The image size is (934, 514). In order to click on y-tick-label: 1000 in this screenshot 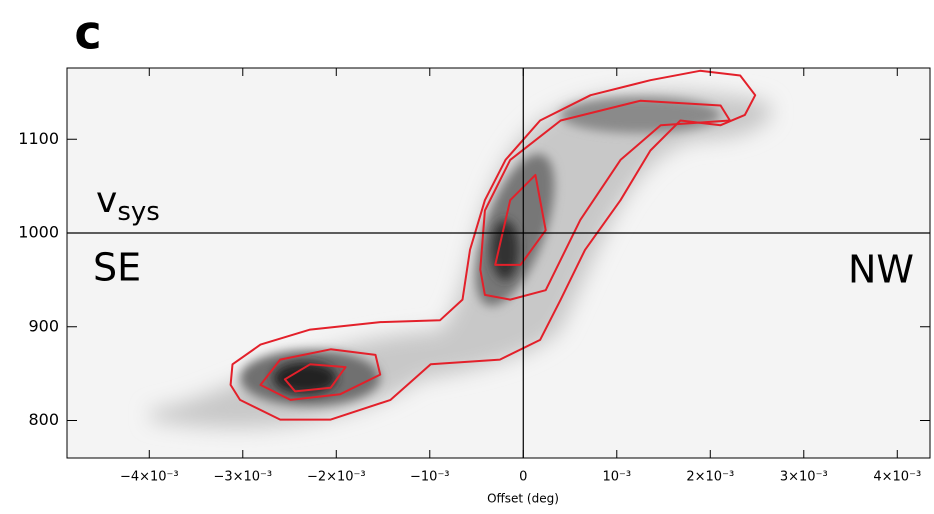, I will do `click(38, 232)`.